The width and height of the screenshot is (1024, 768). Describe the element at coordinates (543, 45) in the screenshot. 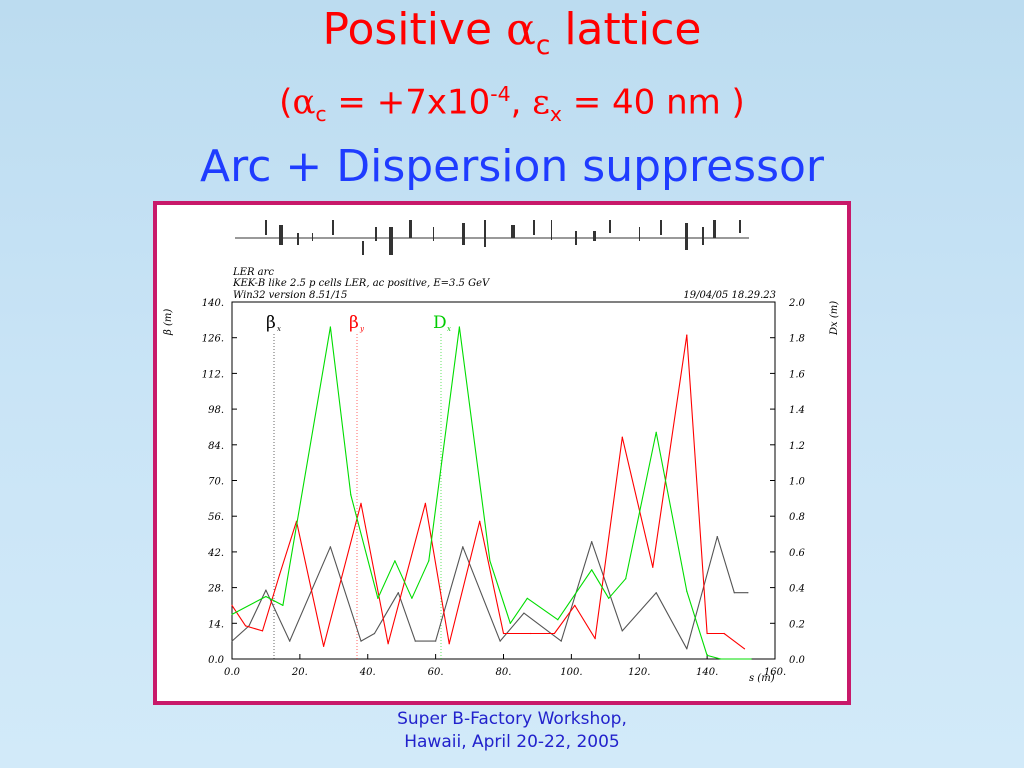

I see `title-alpha-sub: c` at that location.